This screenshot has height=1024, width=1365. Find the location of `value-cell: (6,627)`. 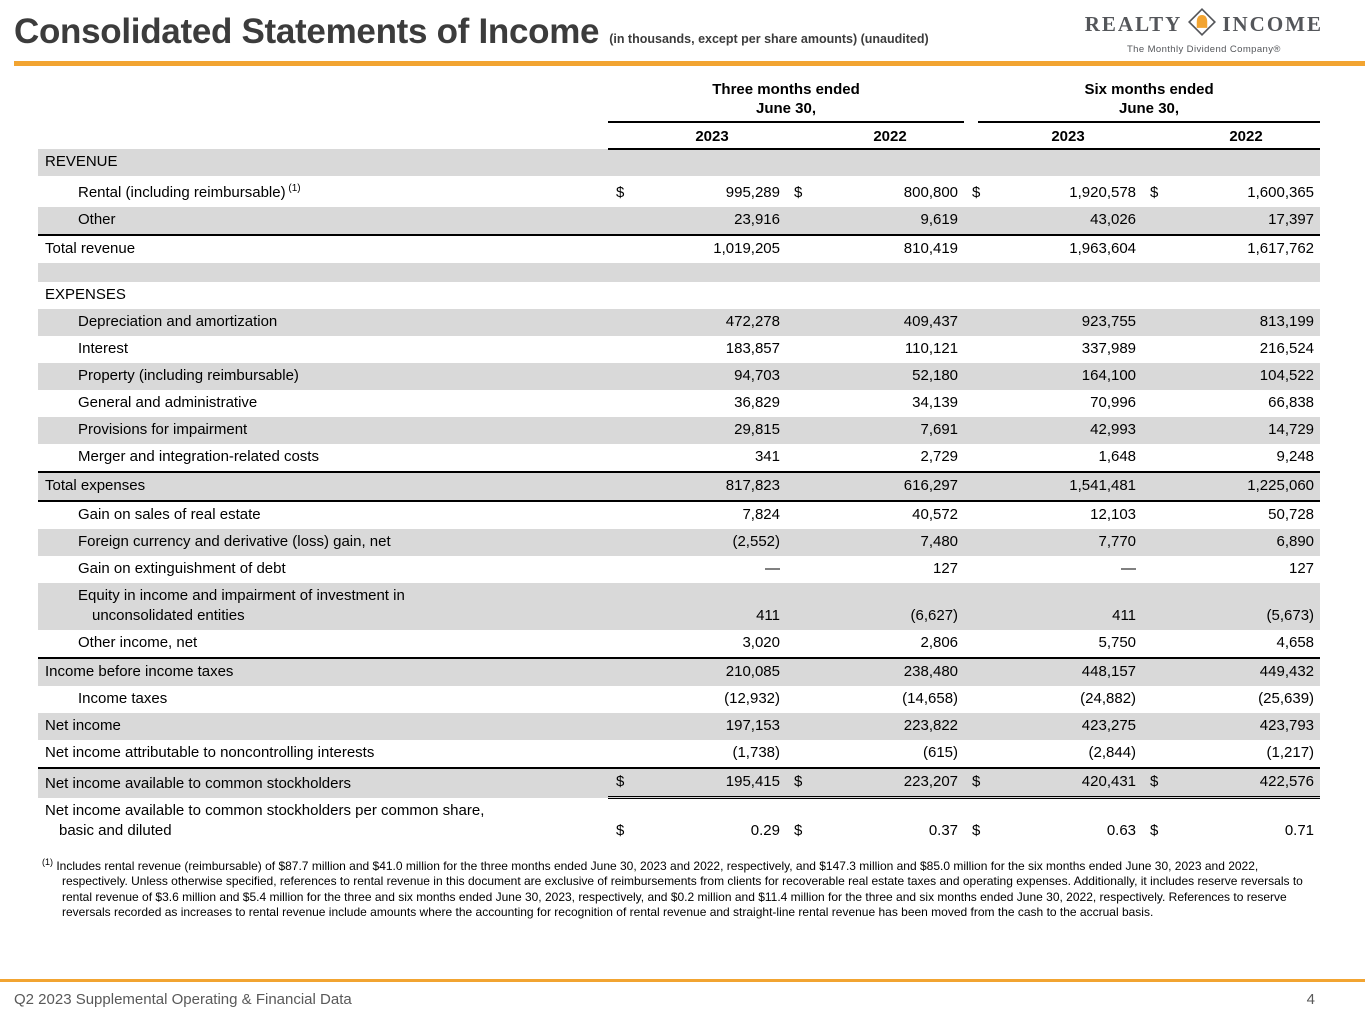

value-cell: (6,627) is located at coordinates (934, 615).